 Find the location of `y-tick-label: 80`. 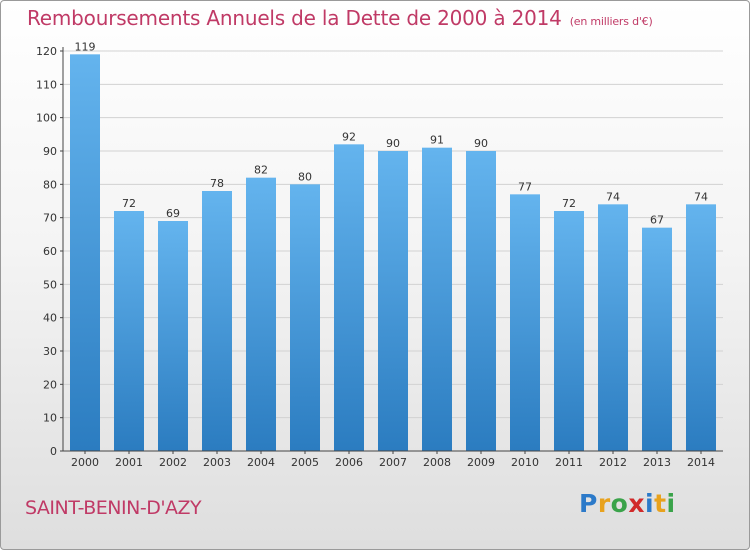

y-tick-label: 80 is located at coordinates (50, 184).